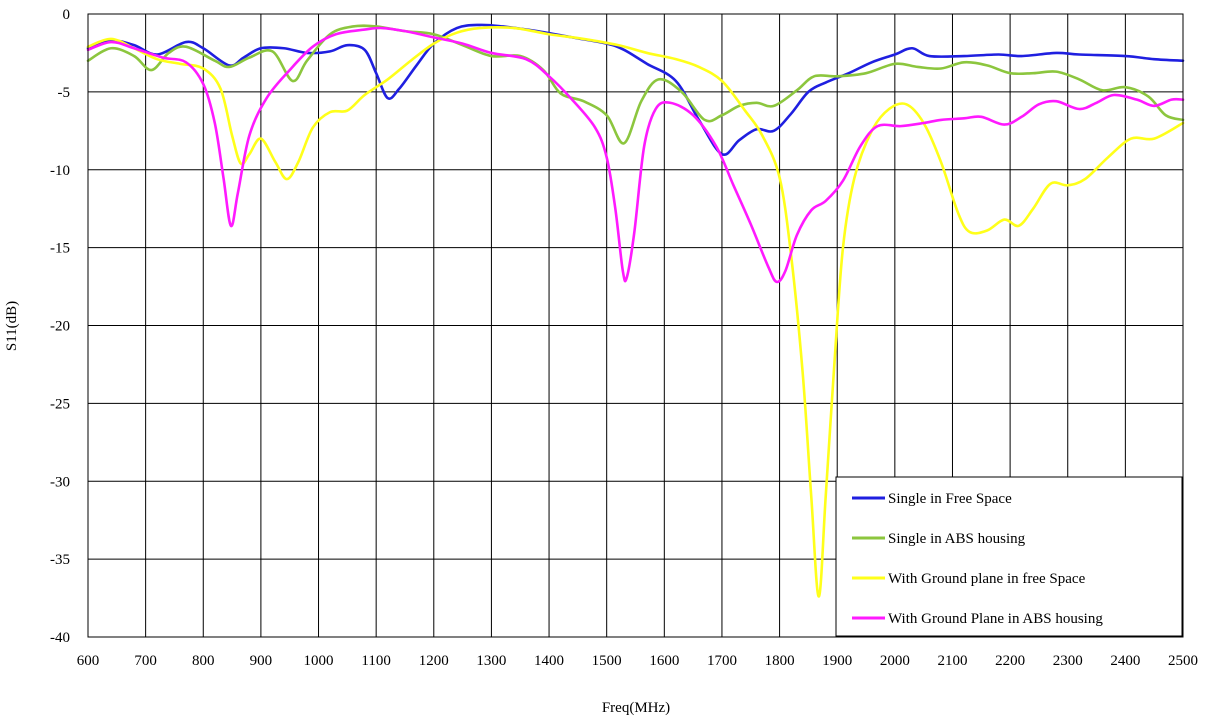 The width and height of the screenshot is (1210, 720). I want to click on x-tick-label: 2200, so click(1010, 661).